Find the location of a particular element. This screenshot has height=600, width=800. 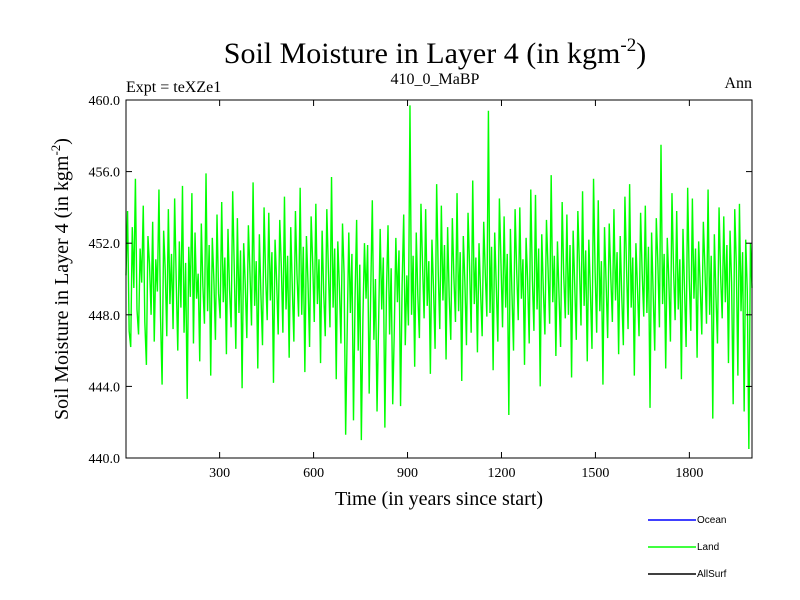

chart-title: Soil Moisture in Layer 4 (in kgm-2) is located at coordinates (435, 52).